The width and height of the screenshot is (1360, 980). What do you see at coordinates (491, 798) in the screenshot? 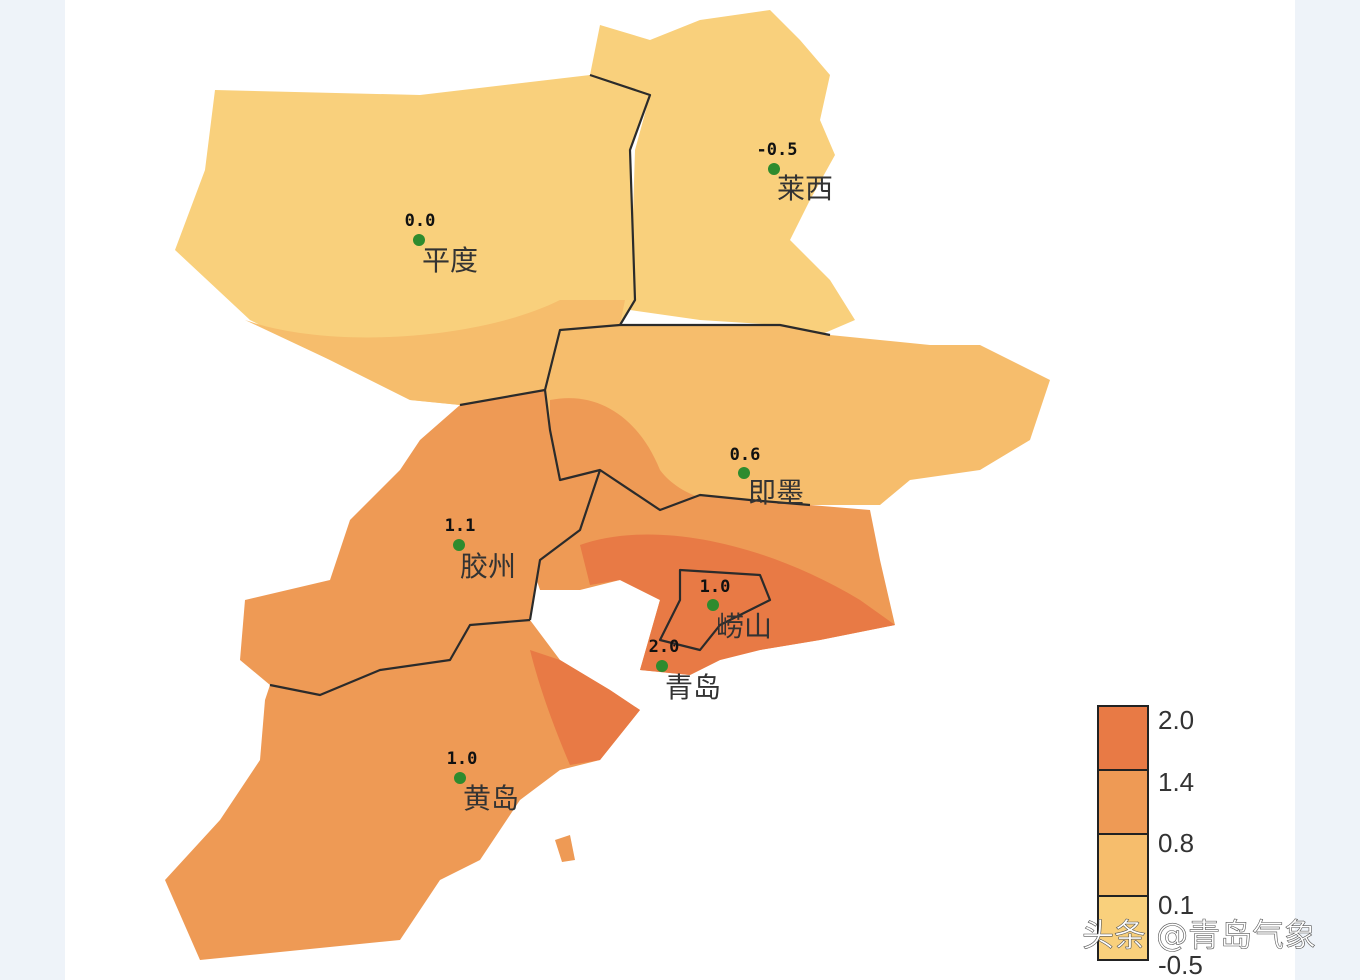
I see `station-name: 黄岛` at bounding box center [491, 798].